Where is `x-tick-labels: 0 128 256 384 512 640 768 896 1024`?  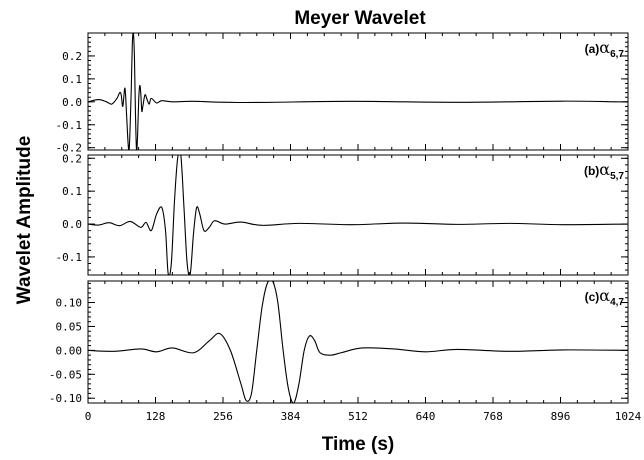 x-tick-labels: 0 128 256 384 512 640 768 896 1024 is located at coordinates (363, 416).